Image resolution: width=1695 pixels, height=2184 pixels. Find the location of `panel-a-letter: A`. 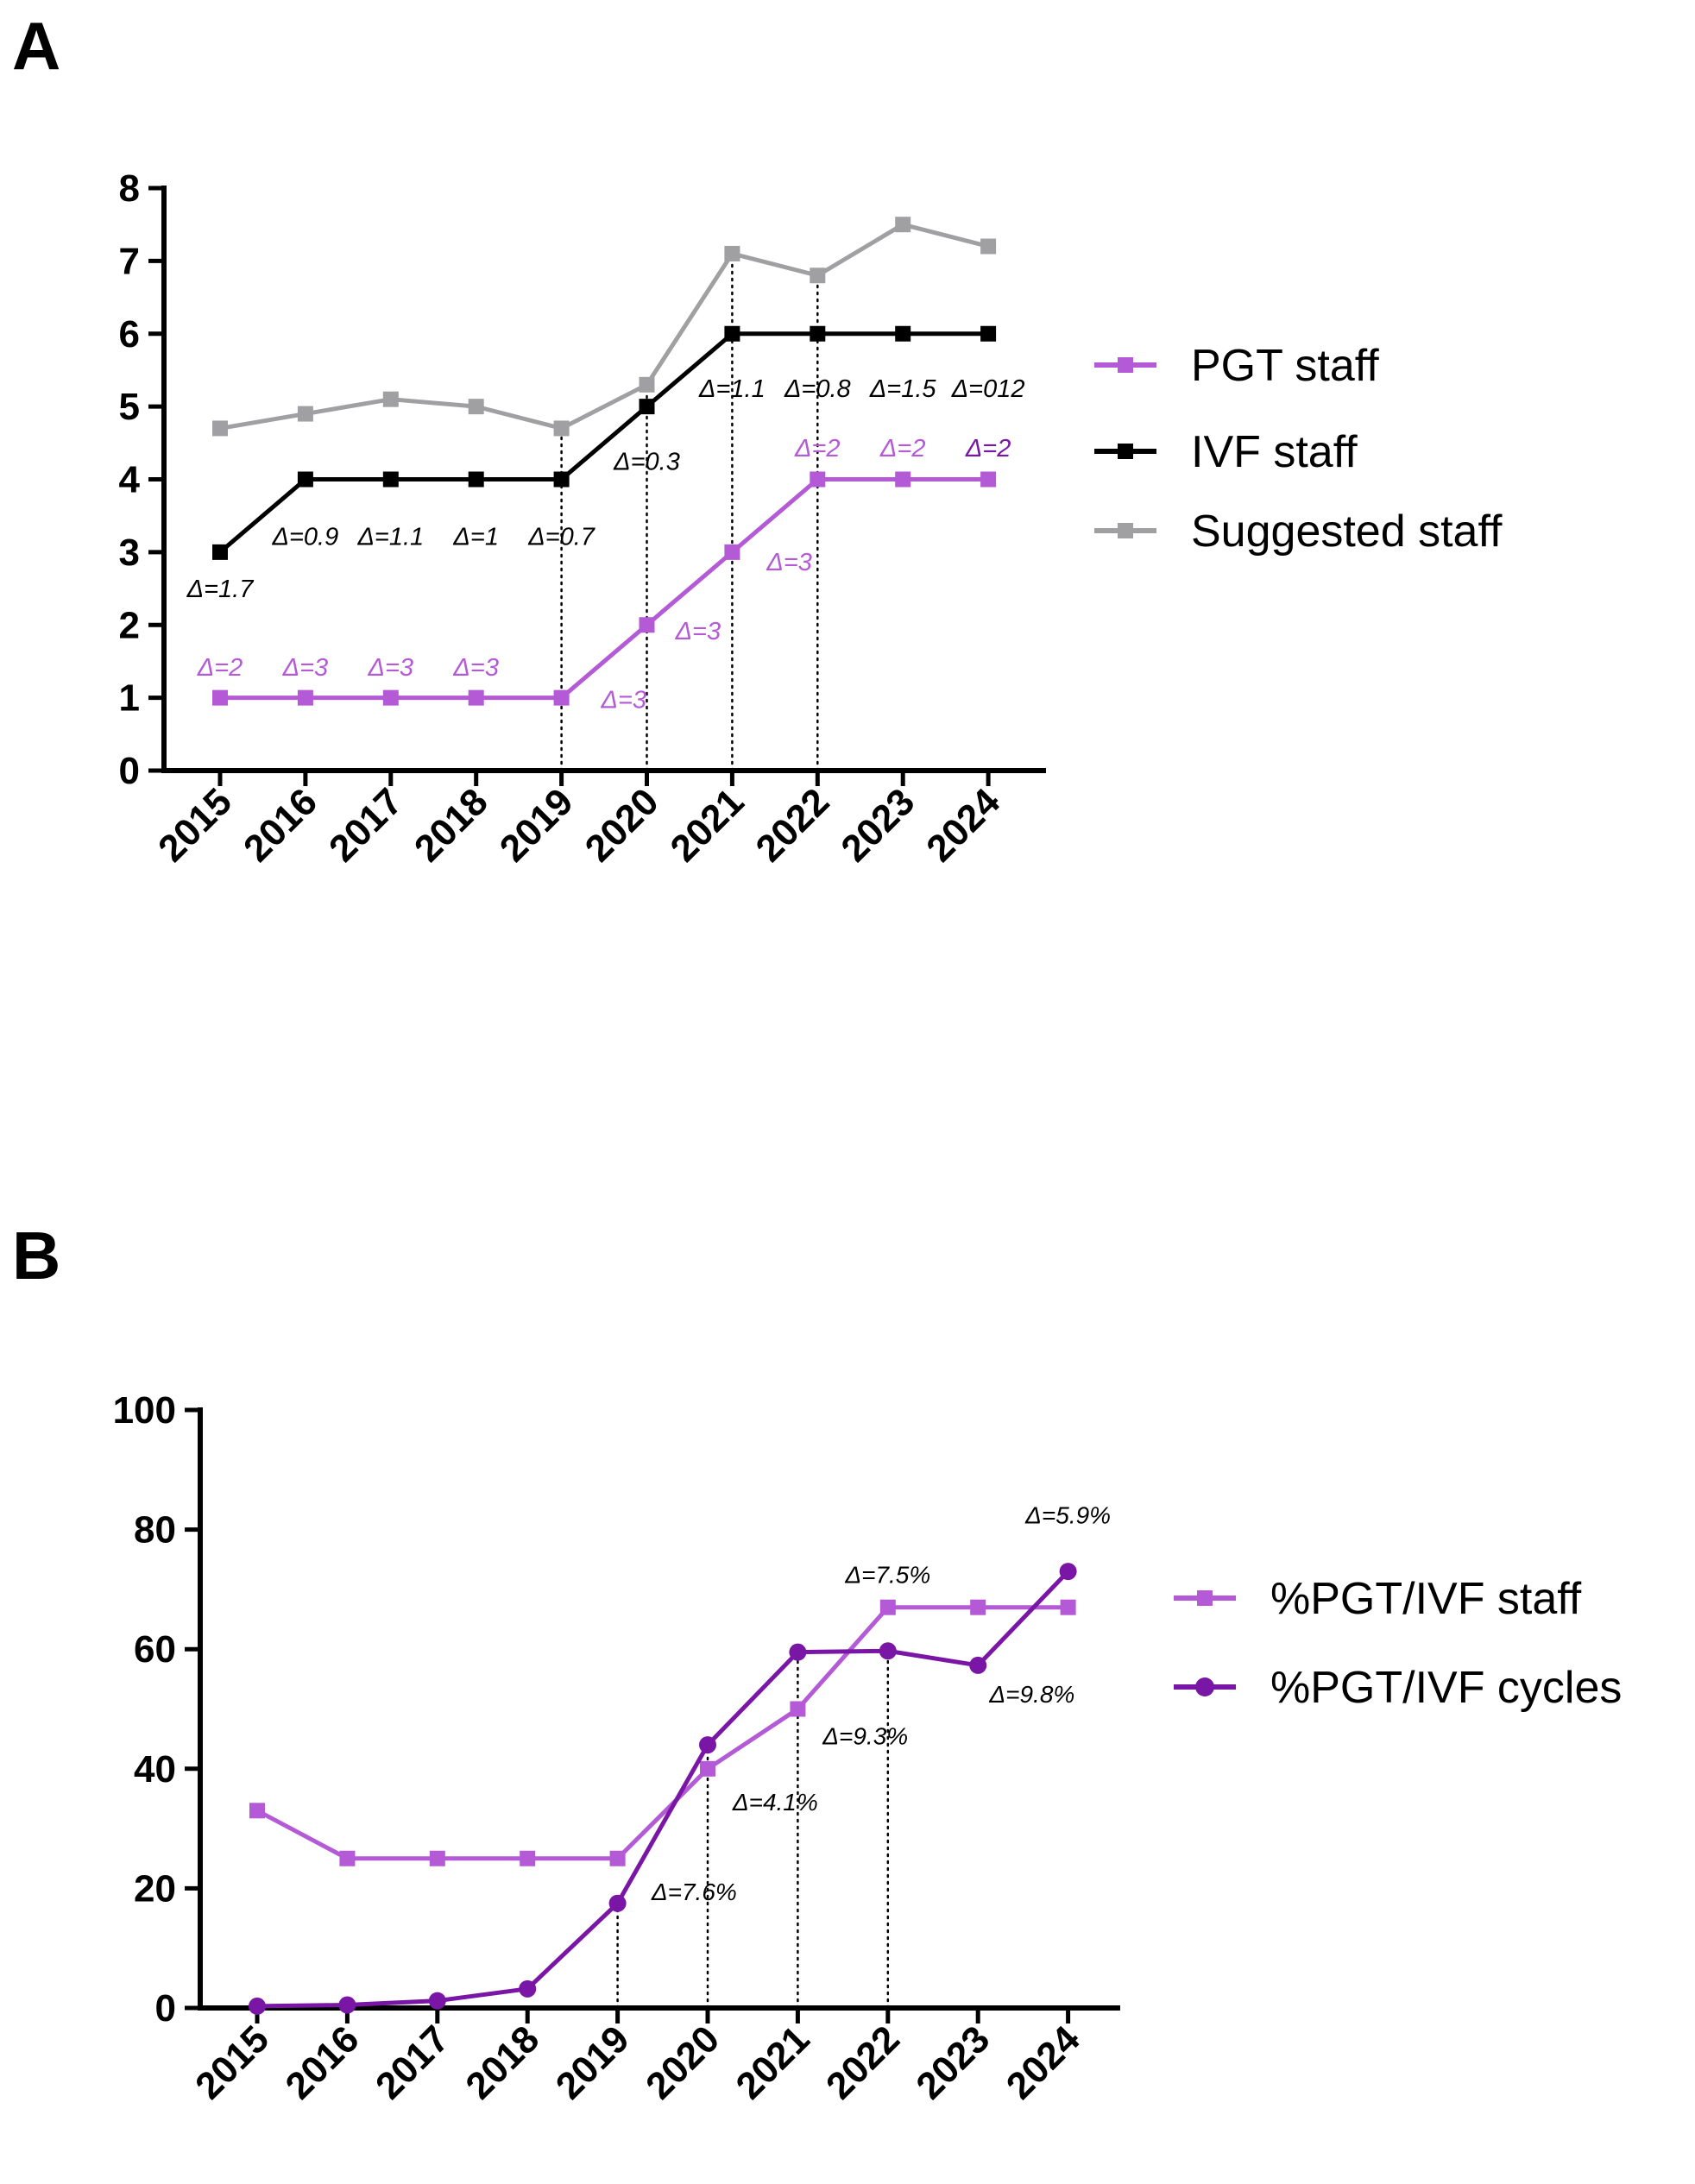

panel-a-letter: A is located at coordinates (36, 46).